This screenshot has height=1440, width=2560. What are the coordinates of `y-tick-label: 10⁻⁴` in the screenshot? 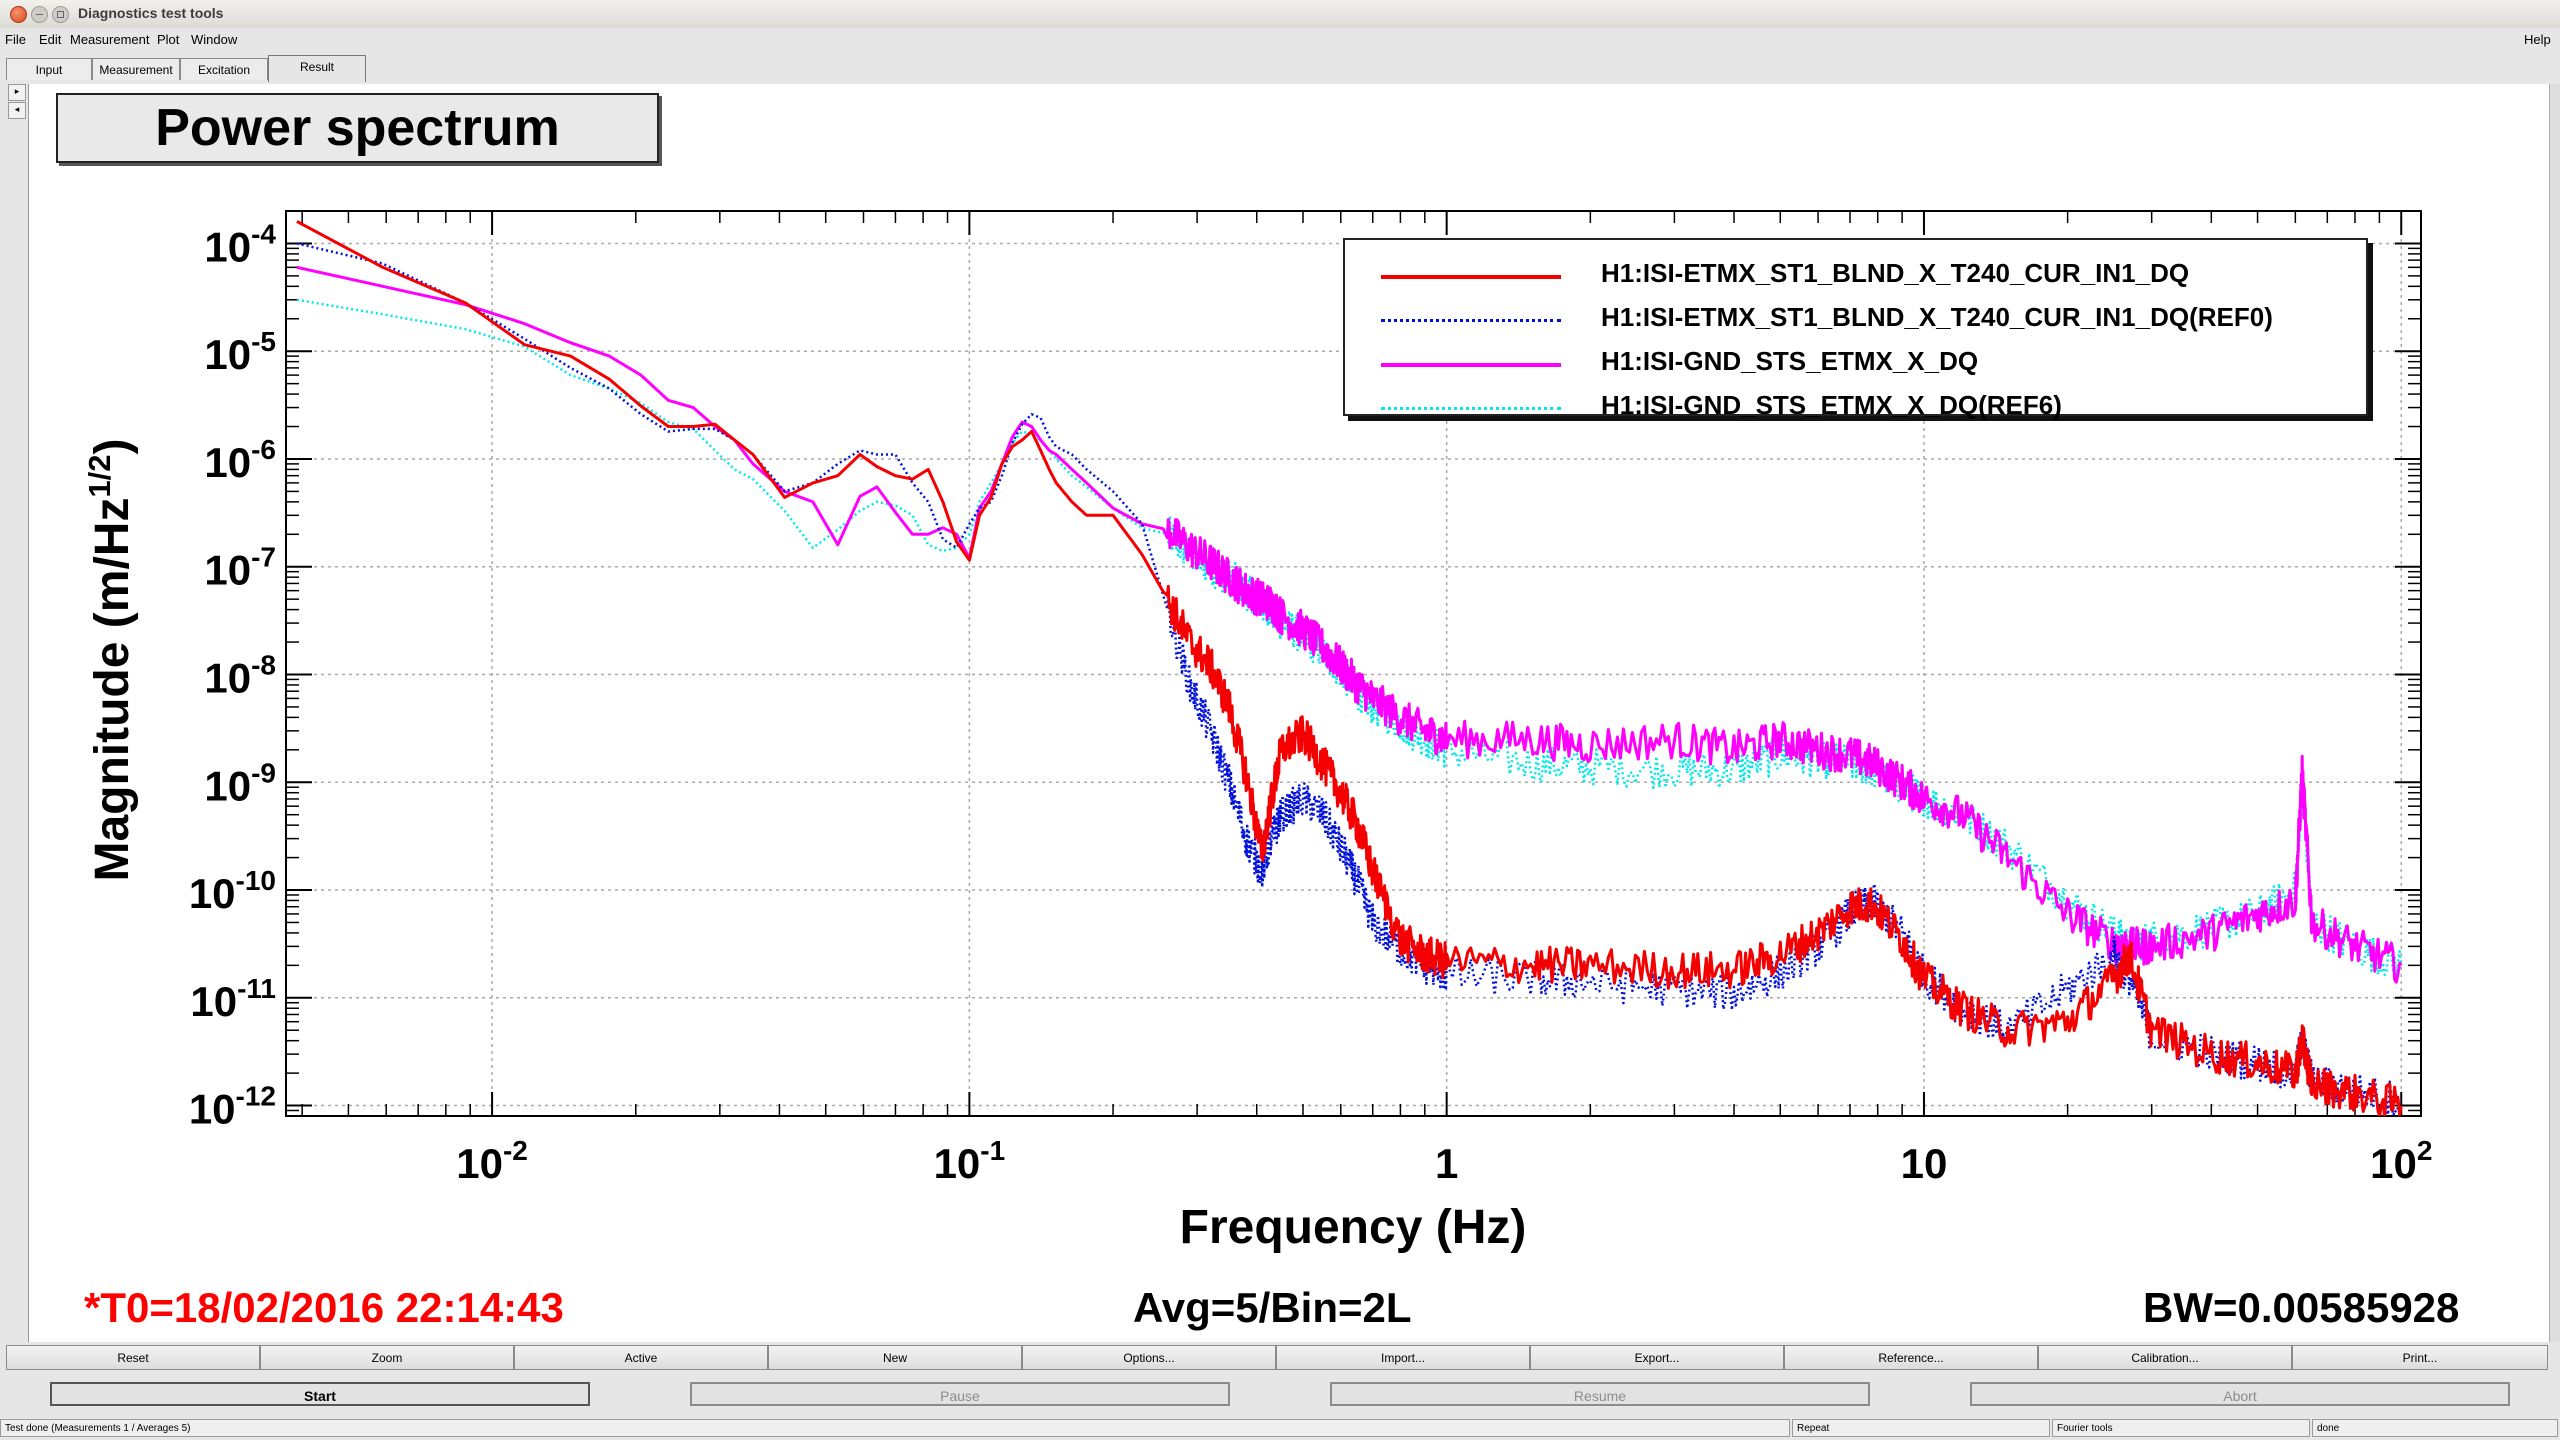 It's located at (240, 244).